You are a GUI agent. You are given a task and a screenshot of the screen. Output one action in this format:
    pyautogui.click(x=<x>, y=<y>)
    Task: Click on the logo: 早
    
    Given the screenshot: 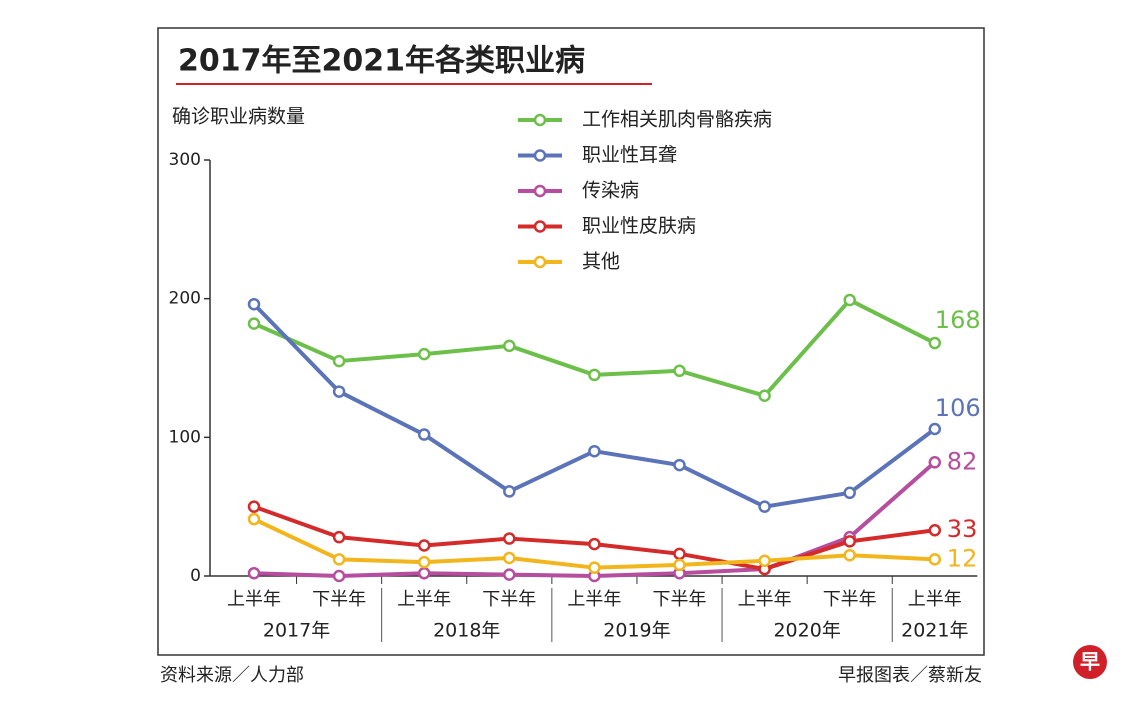 What is the action you would take?
    pyautogui.click(x=1090, y=662)
    